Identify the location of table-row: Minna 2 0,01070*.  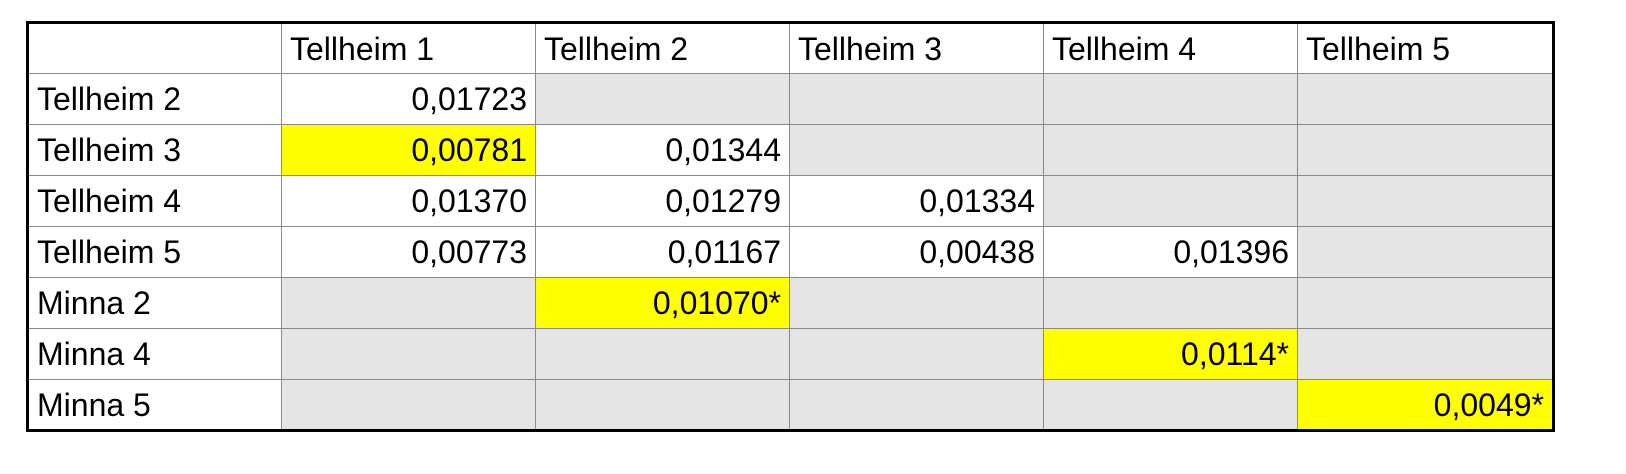
(790, 303).